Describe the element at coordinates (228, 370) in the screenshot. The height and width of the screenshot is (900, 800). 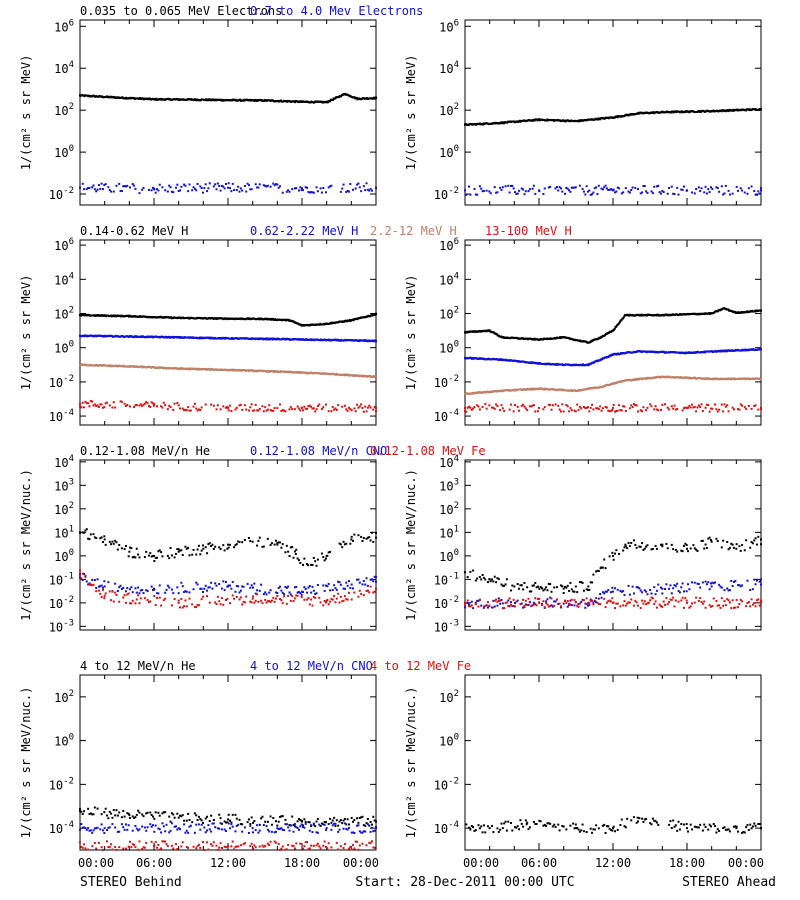
I see `series-points` at that location.